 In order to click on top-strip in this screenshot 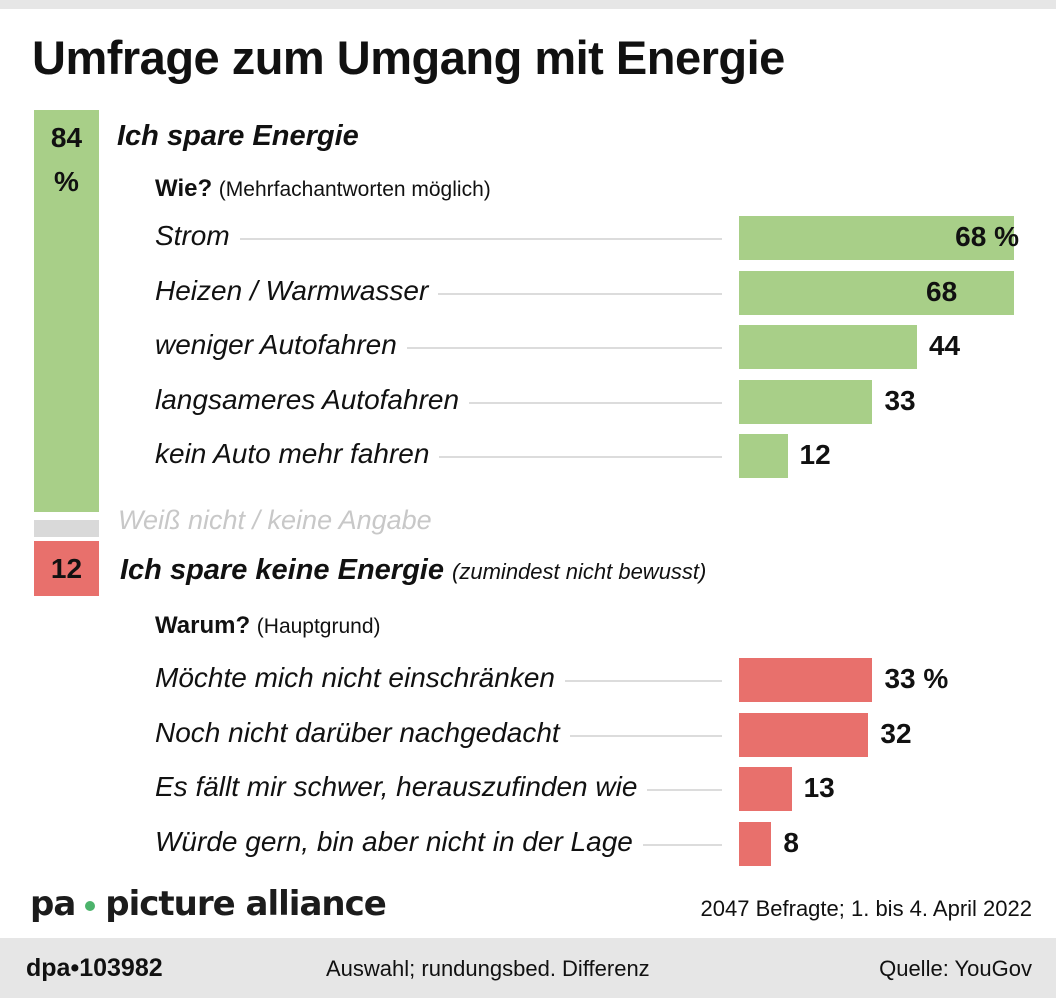, I will do `click(528, 4)`.